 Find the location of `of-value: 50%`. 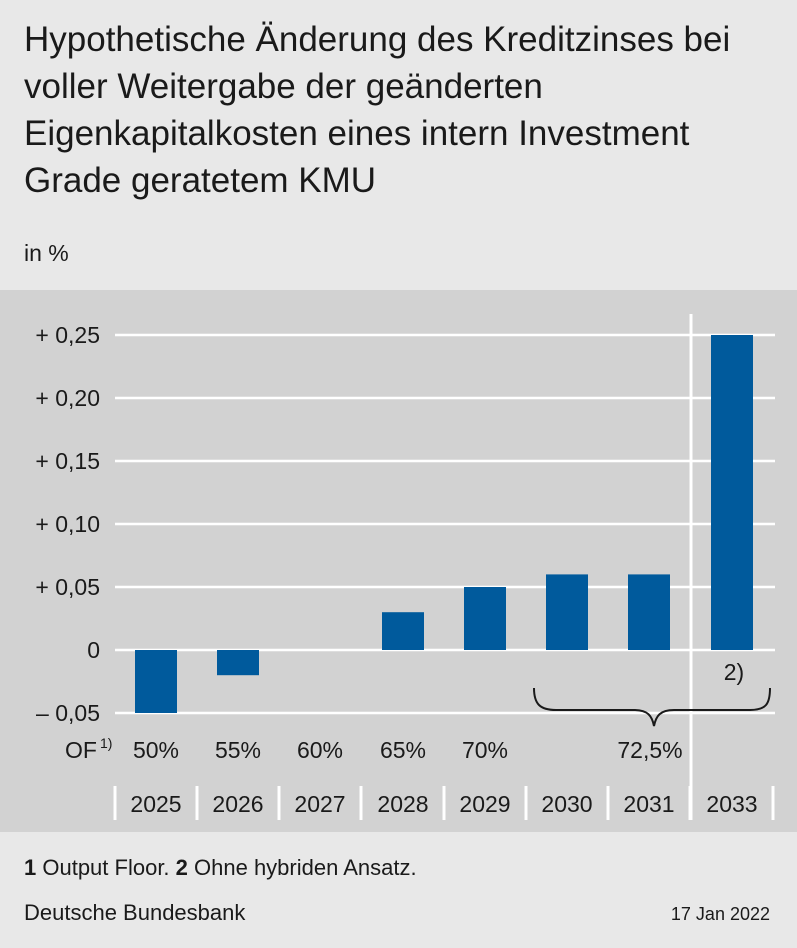

of-value: 50% is located at coordinates (156, 750).